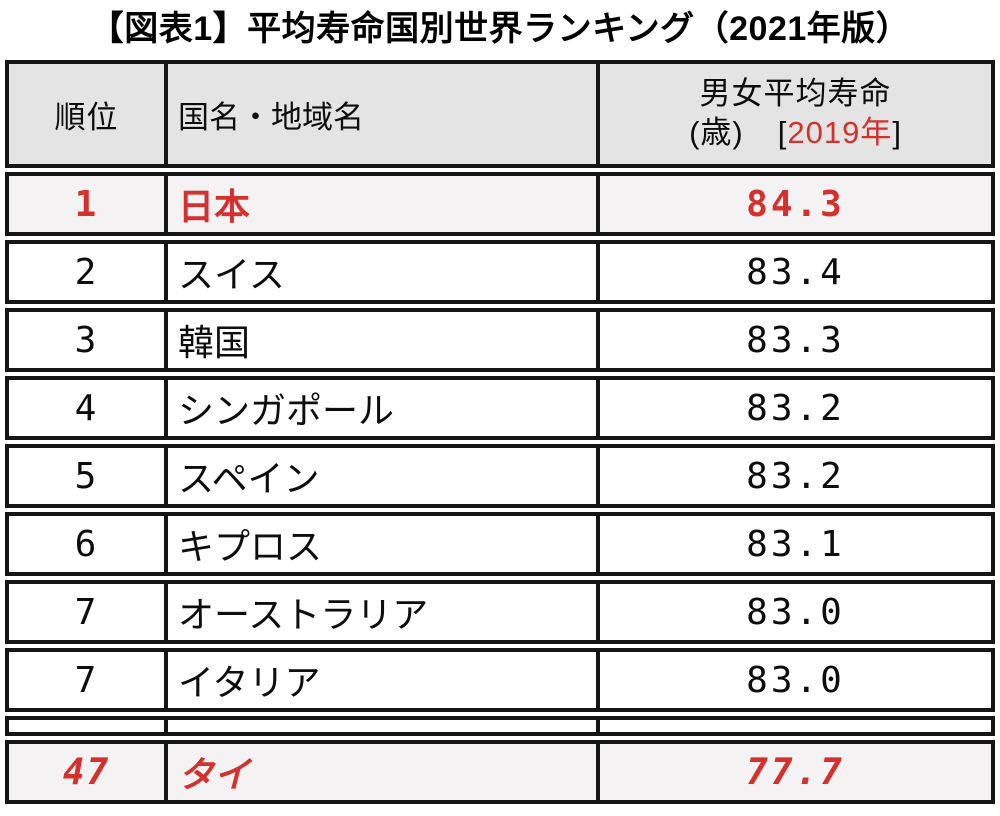  Describe the element at coordinates (382, 408) in the screenshot. I see `country-cell: シンガポール` at that location.